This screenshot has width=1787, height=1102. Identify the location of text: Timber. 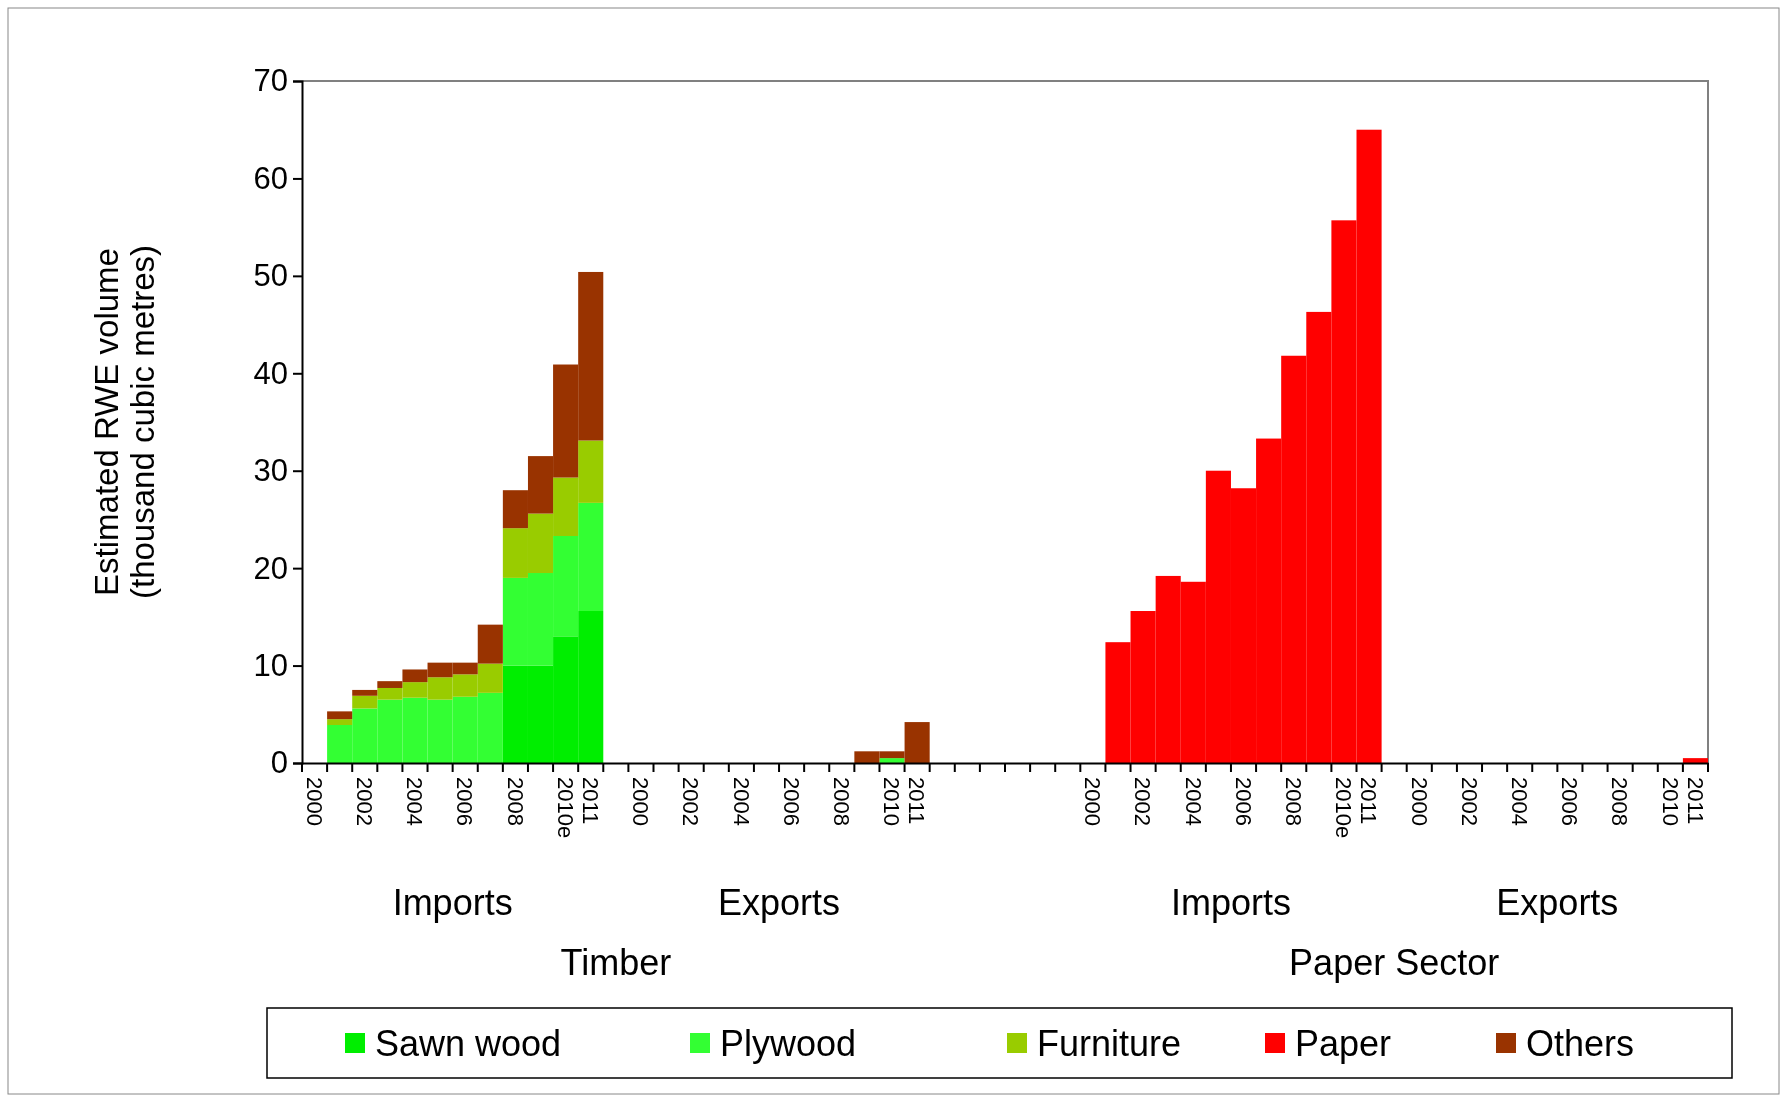
(616, 962).